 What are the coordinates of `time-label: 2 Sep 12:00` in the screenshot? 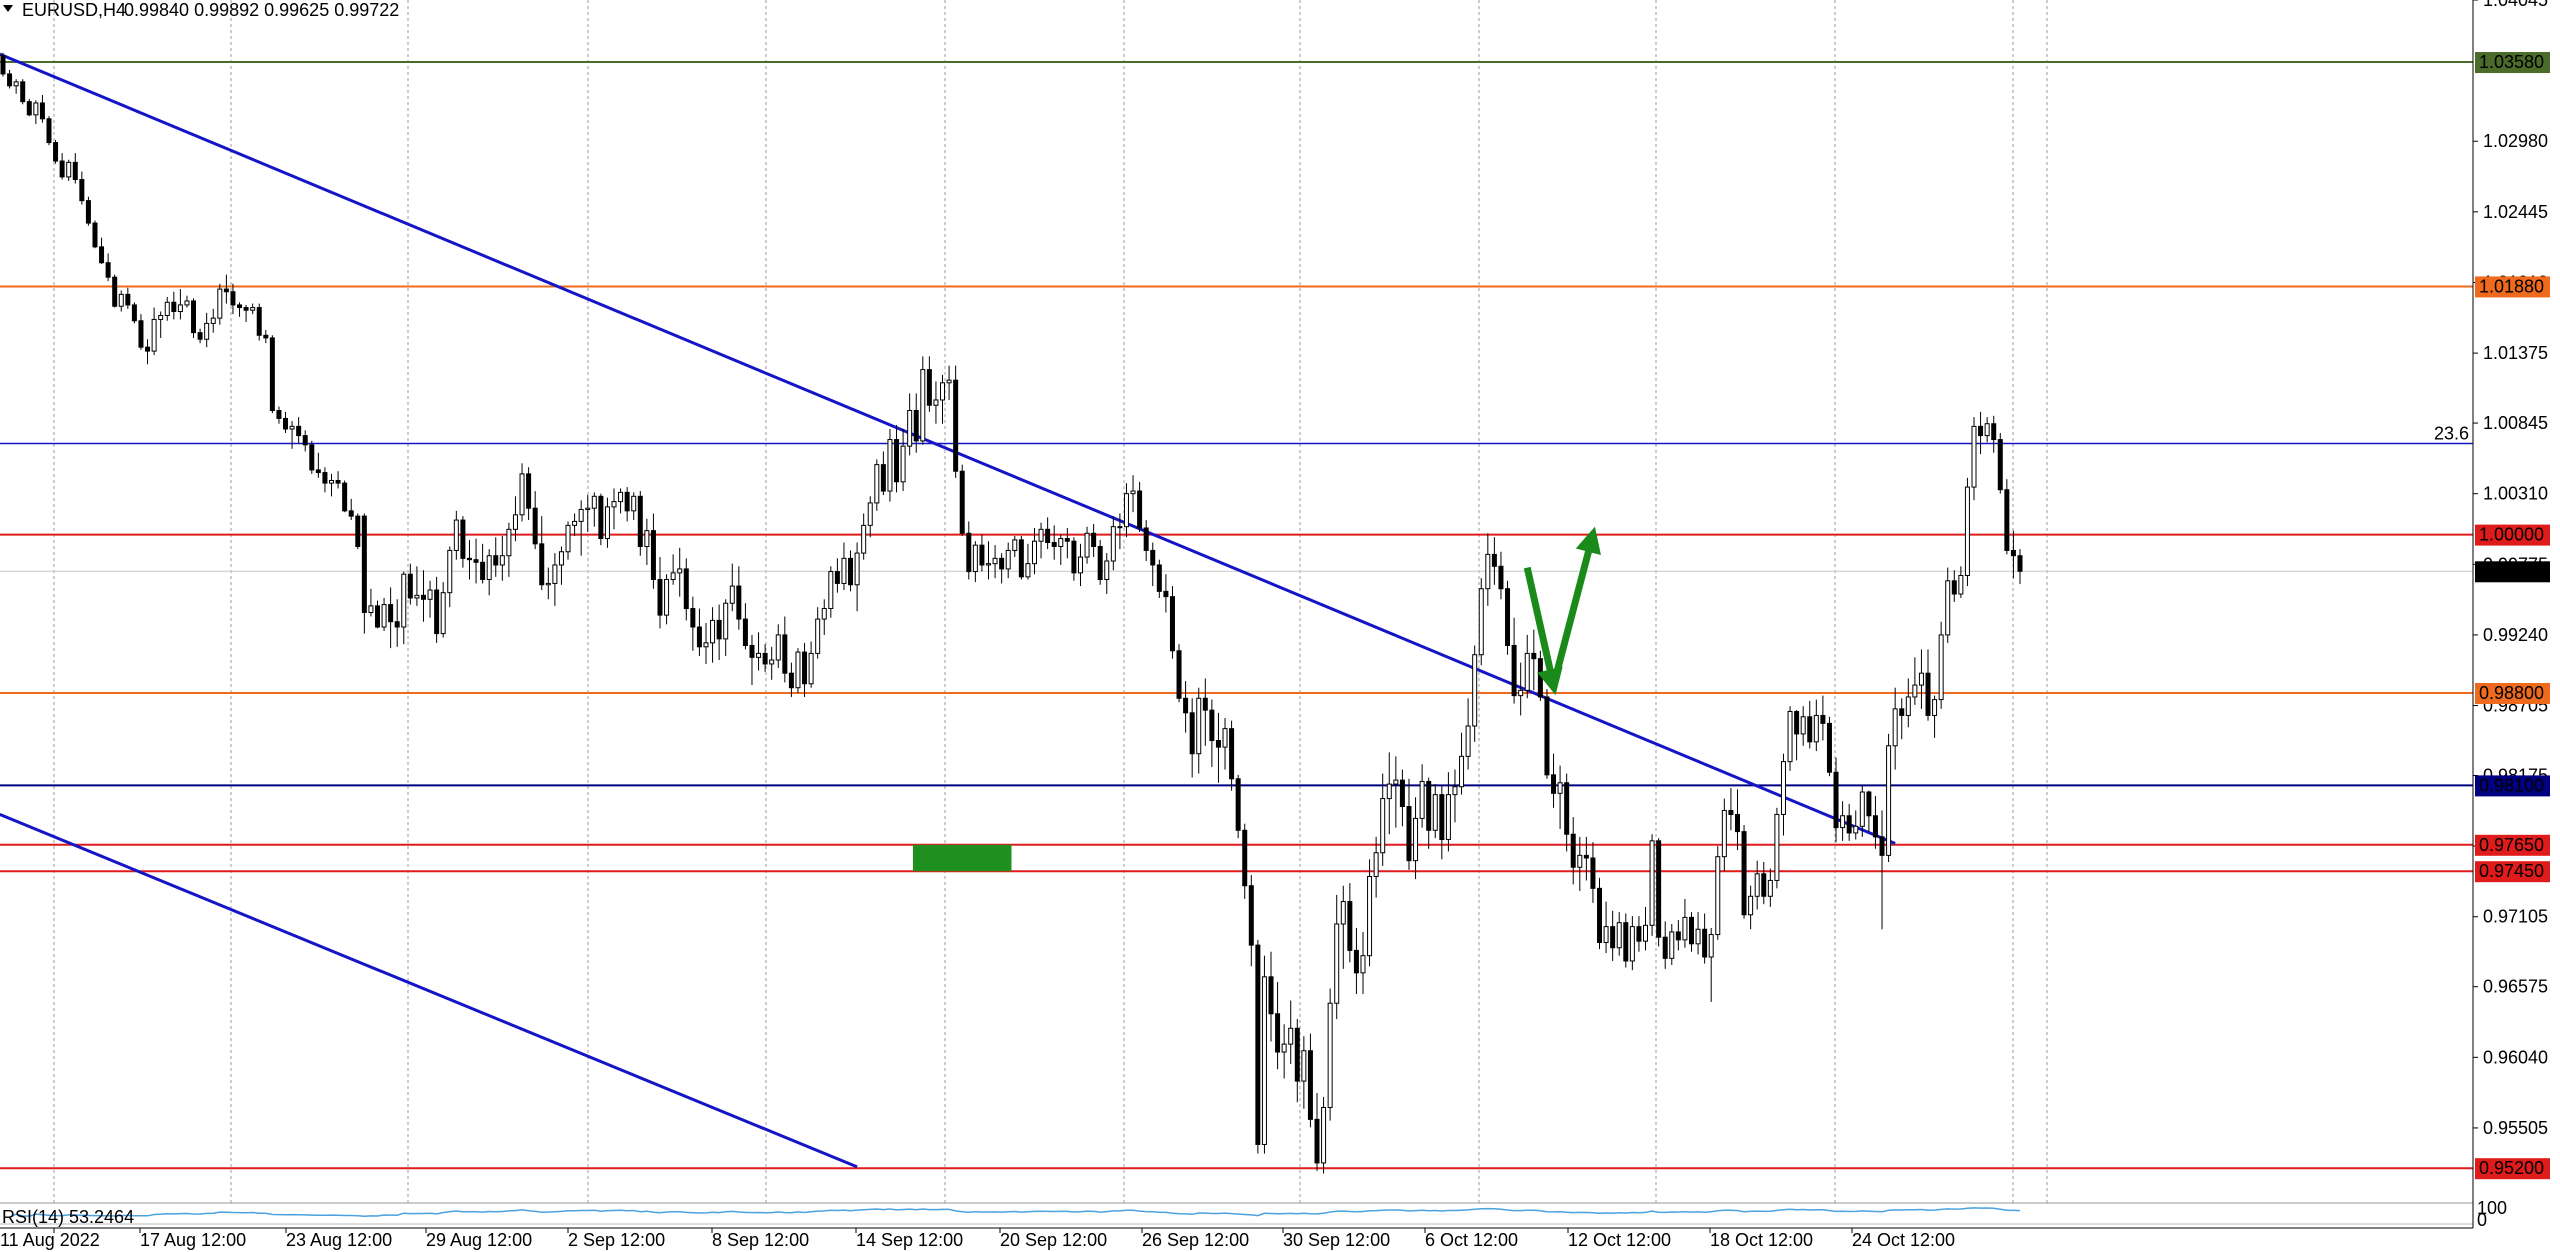 It's located at (616, 1240).